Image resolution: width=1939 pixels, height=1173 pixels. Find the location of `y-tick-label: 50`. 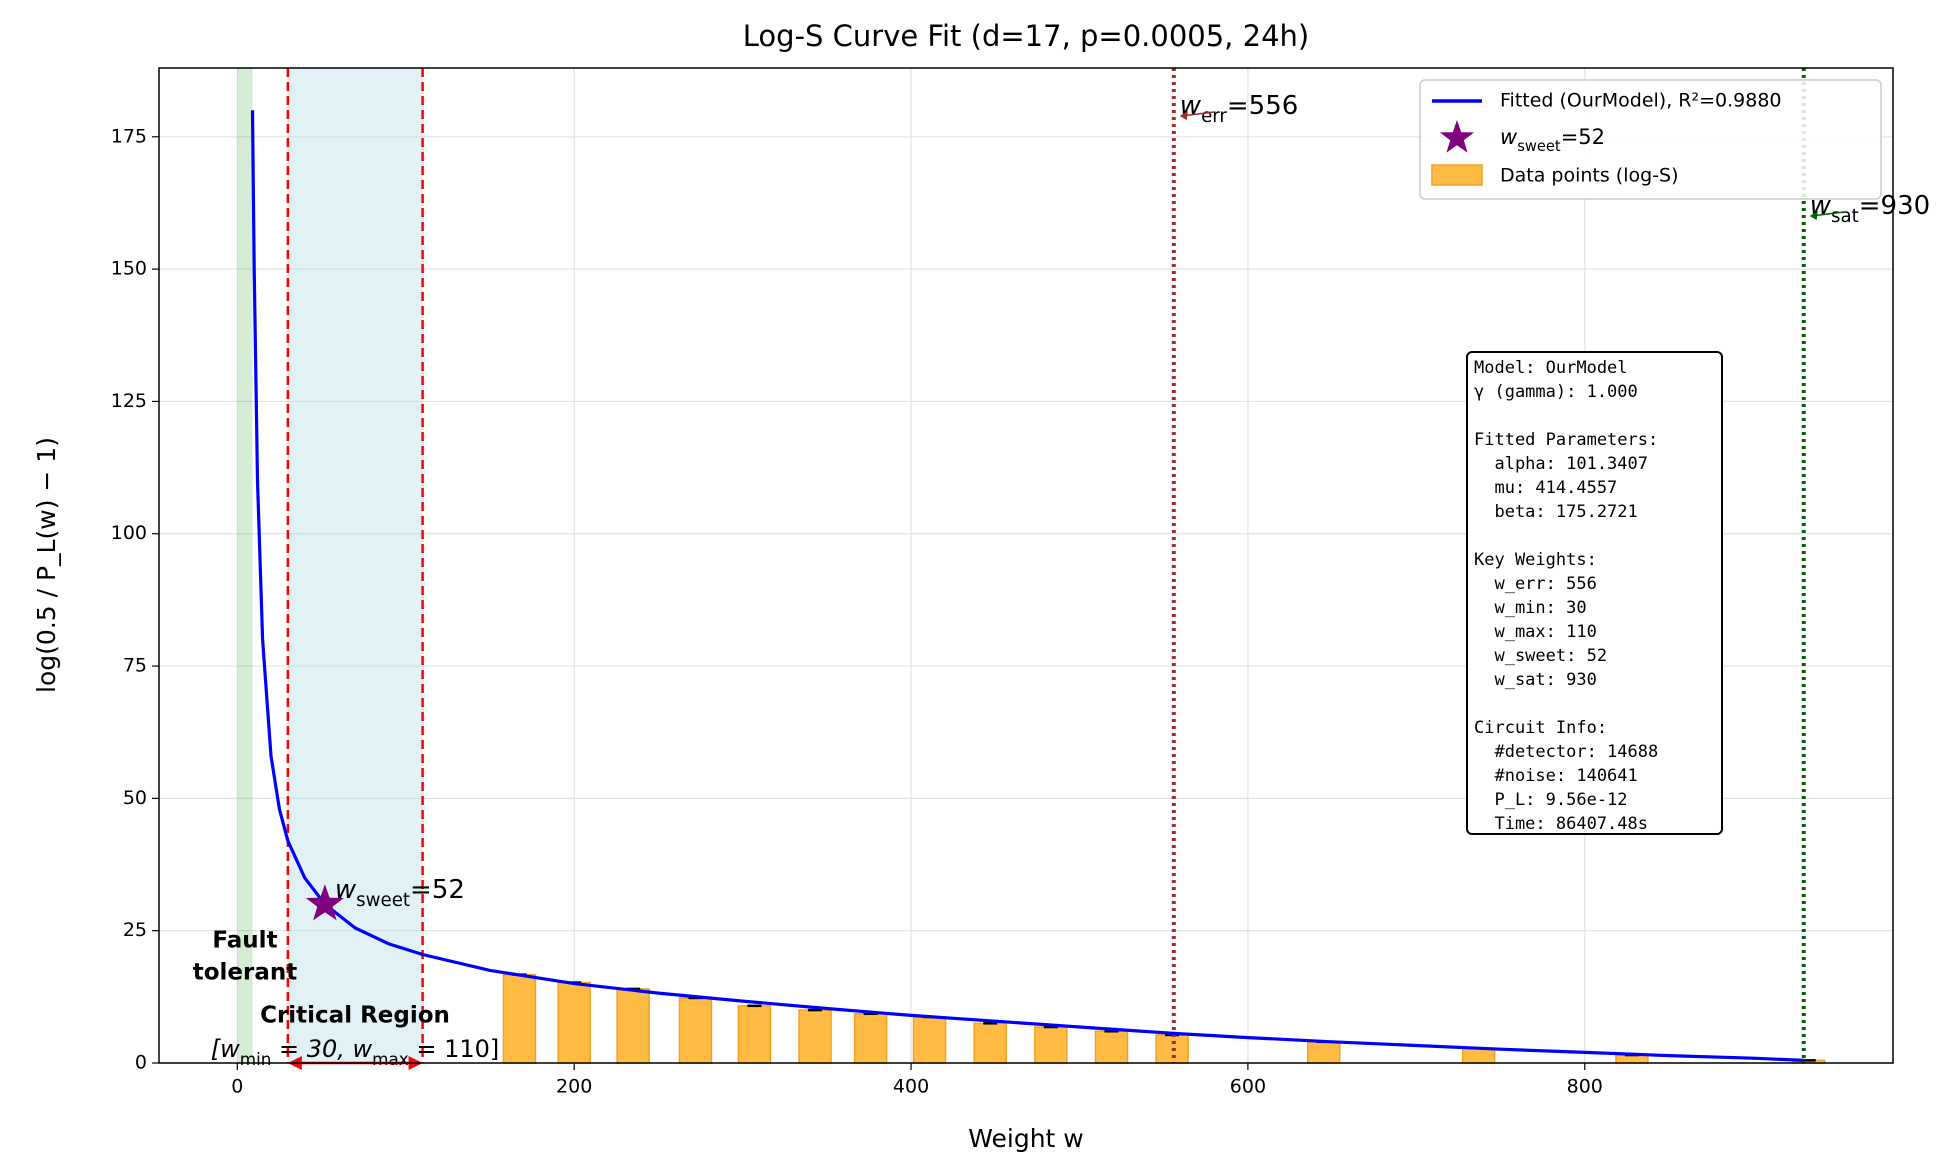

y-tick-label: 50 is located at coordinates (135, 798).